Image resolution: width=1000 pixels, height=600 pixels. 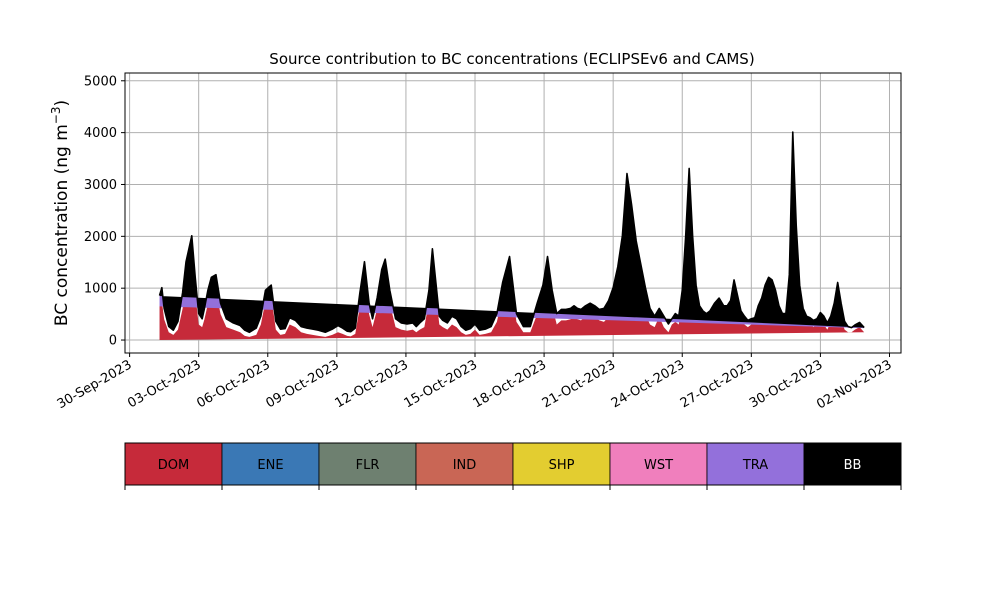 I want to click on legend-swatch-wst, so click(x=658, y=464).